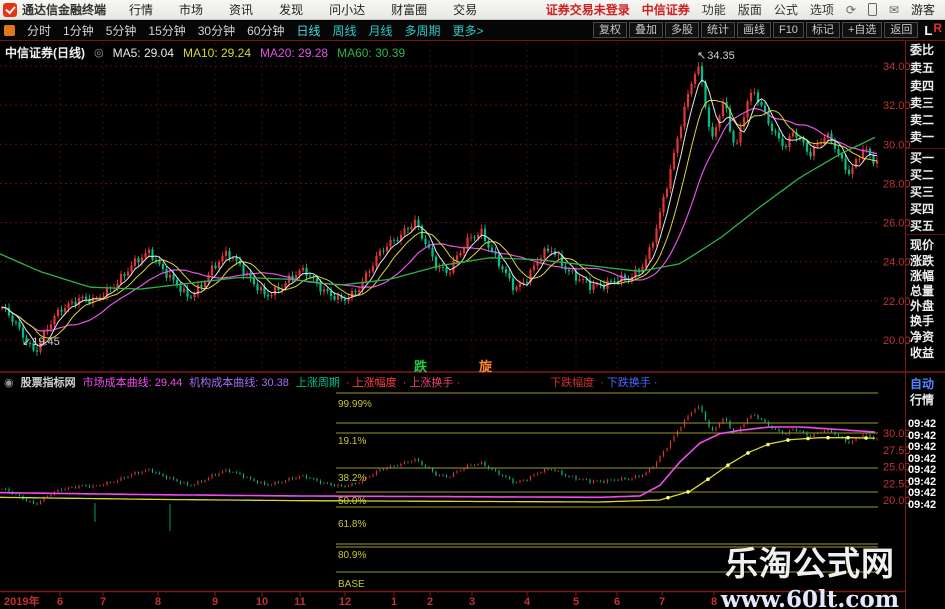  What do you see at coordinates (99, 52) in the screenshot?
I see `stock-info-icon` at bounding box center [99, 52].